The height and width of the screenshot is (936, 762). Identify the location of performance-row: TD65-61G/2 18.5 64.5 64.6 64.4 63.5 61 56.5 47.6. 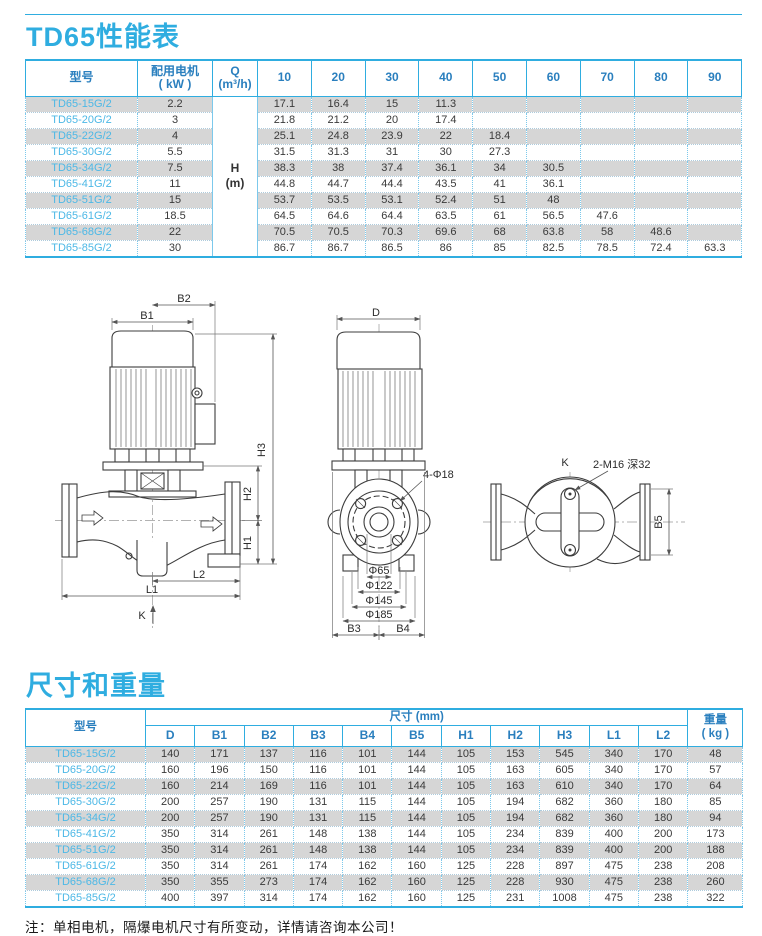
(384, 216).